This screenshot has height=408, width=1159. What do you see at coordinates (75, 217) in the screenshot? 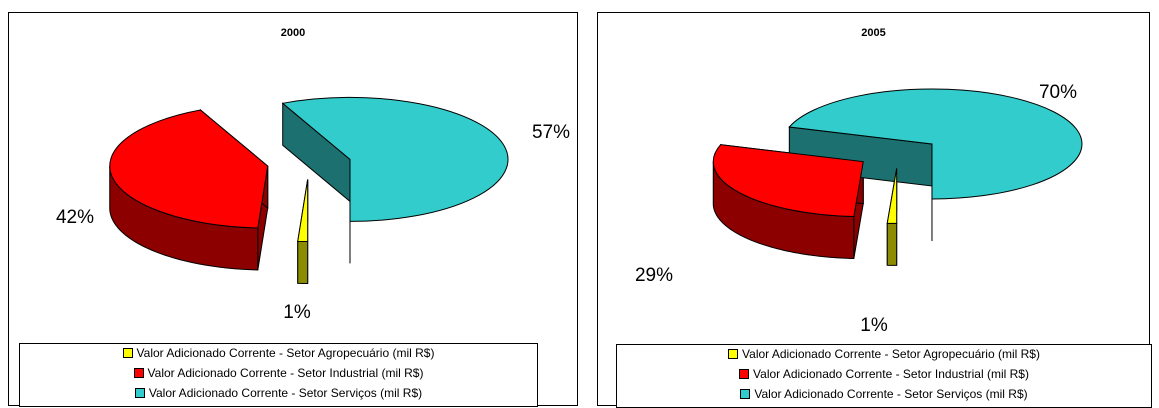
I see `data-label-industrial: 42%` at bounding box center [75, 217].